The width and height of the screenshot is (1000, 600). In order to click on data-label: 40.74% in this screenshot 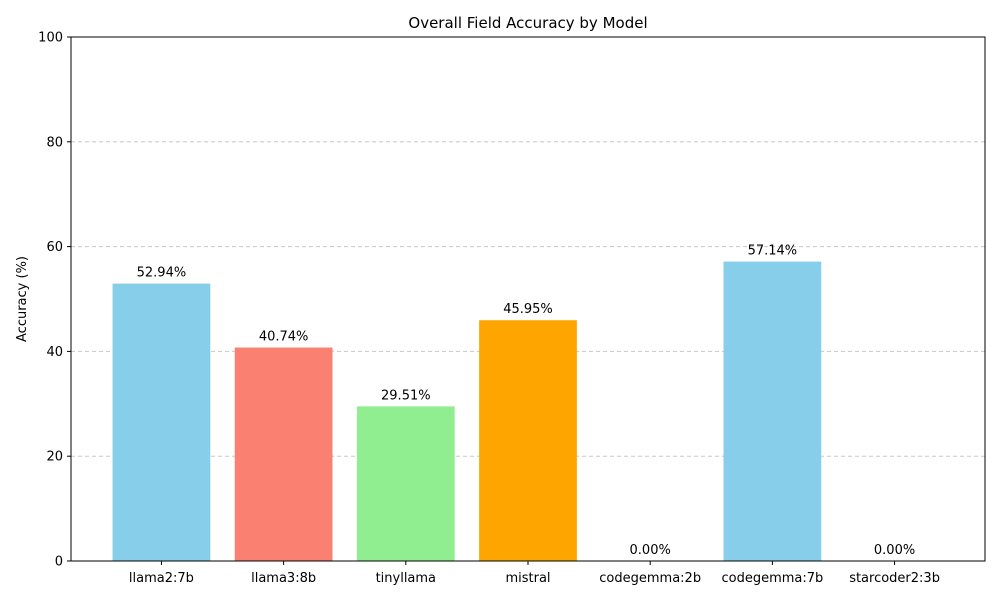, I will do `click(284, 337)`.